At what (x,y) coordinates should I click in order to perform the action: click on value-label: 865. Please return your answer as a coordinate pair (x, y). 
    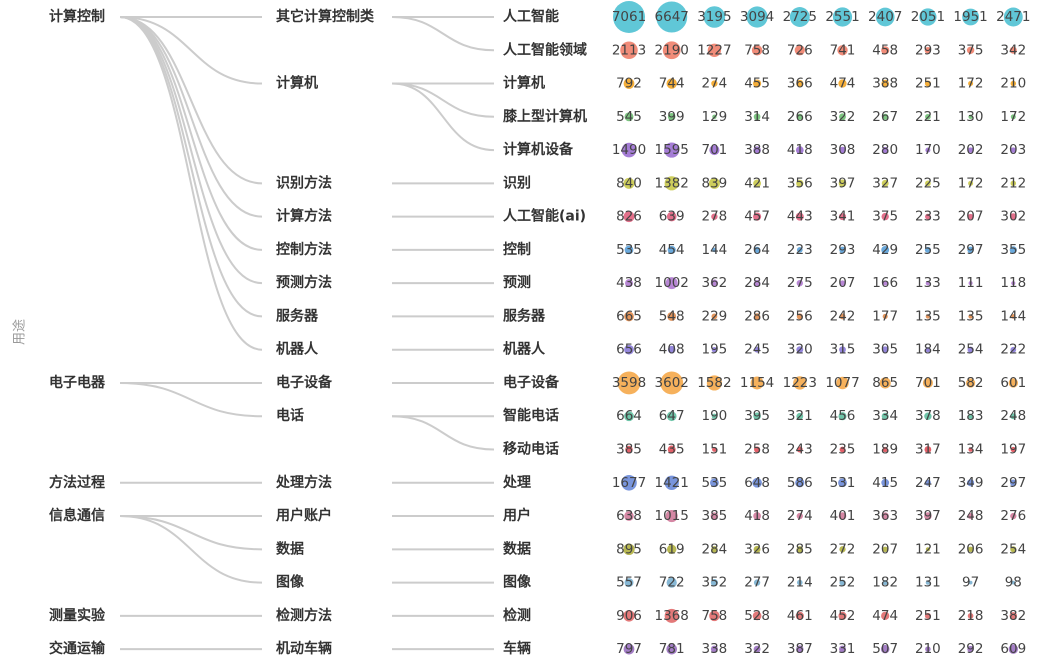
    Looking at the image, I should click on (885, 383).